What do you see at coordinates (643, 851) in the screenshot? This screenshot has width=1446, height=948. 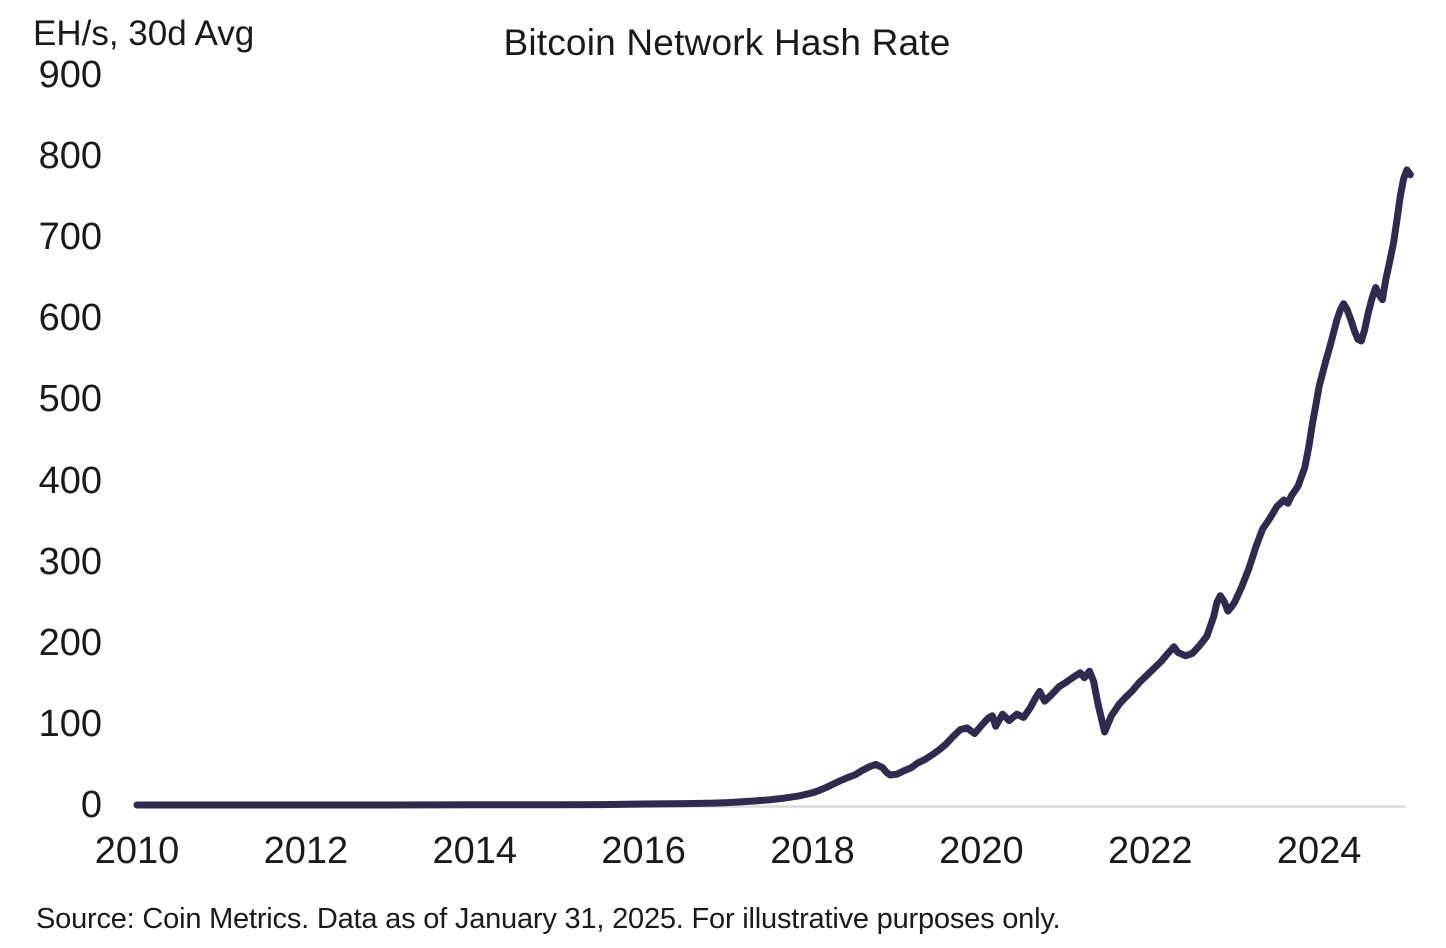 I see `x-tick-label: 2016` at bounding box center [643, 851].